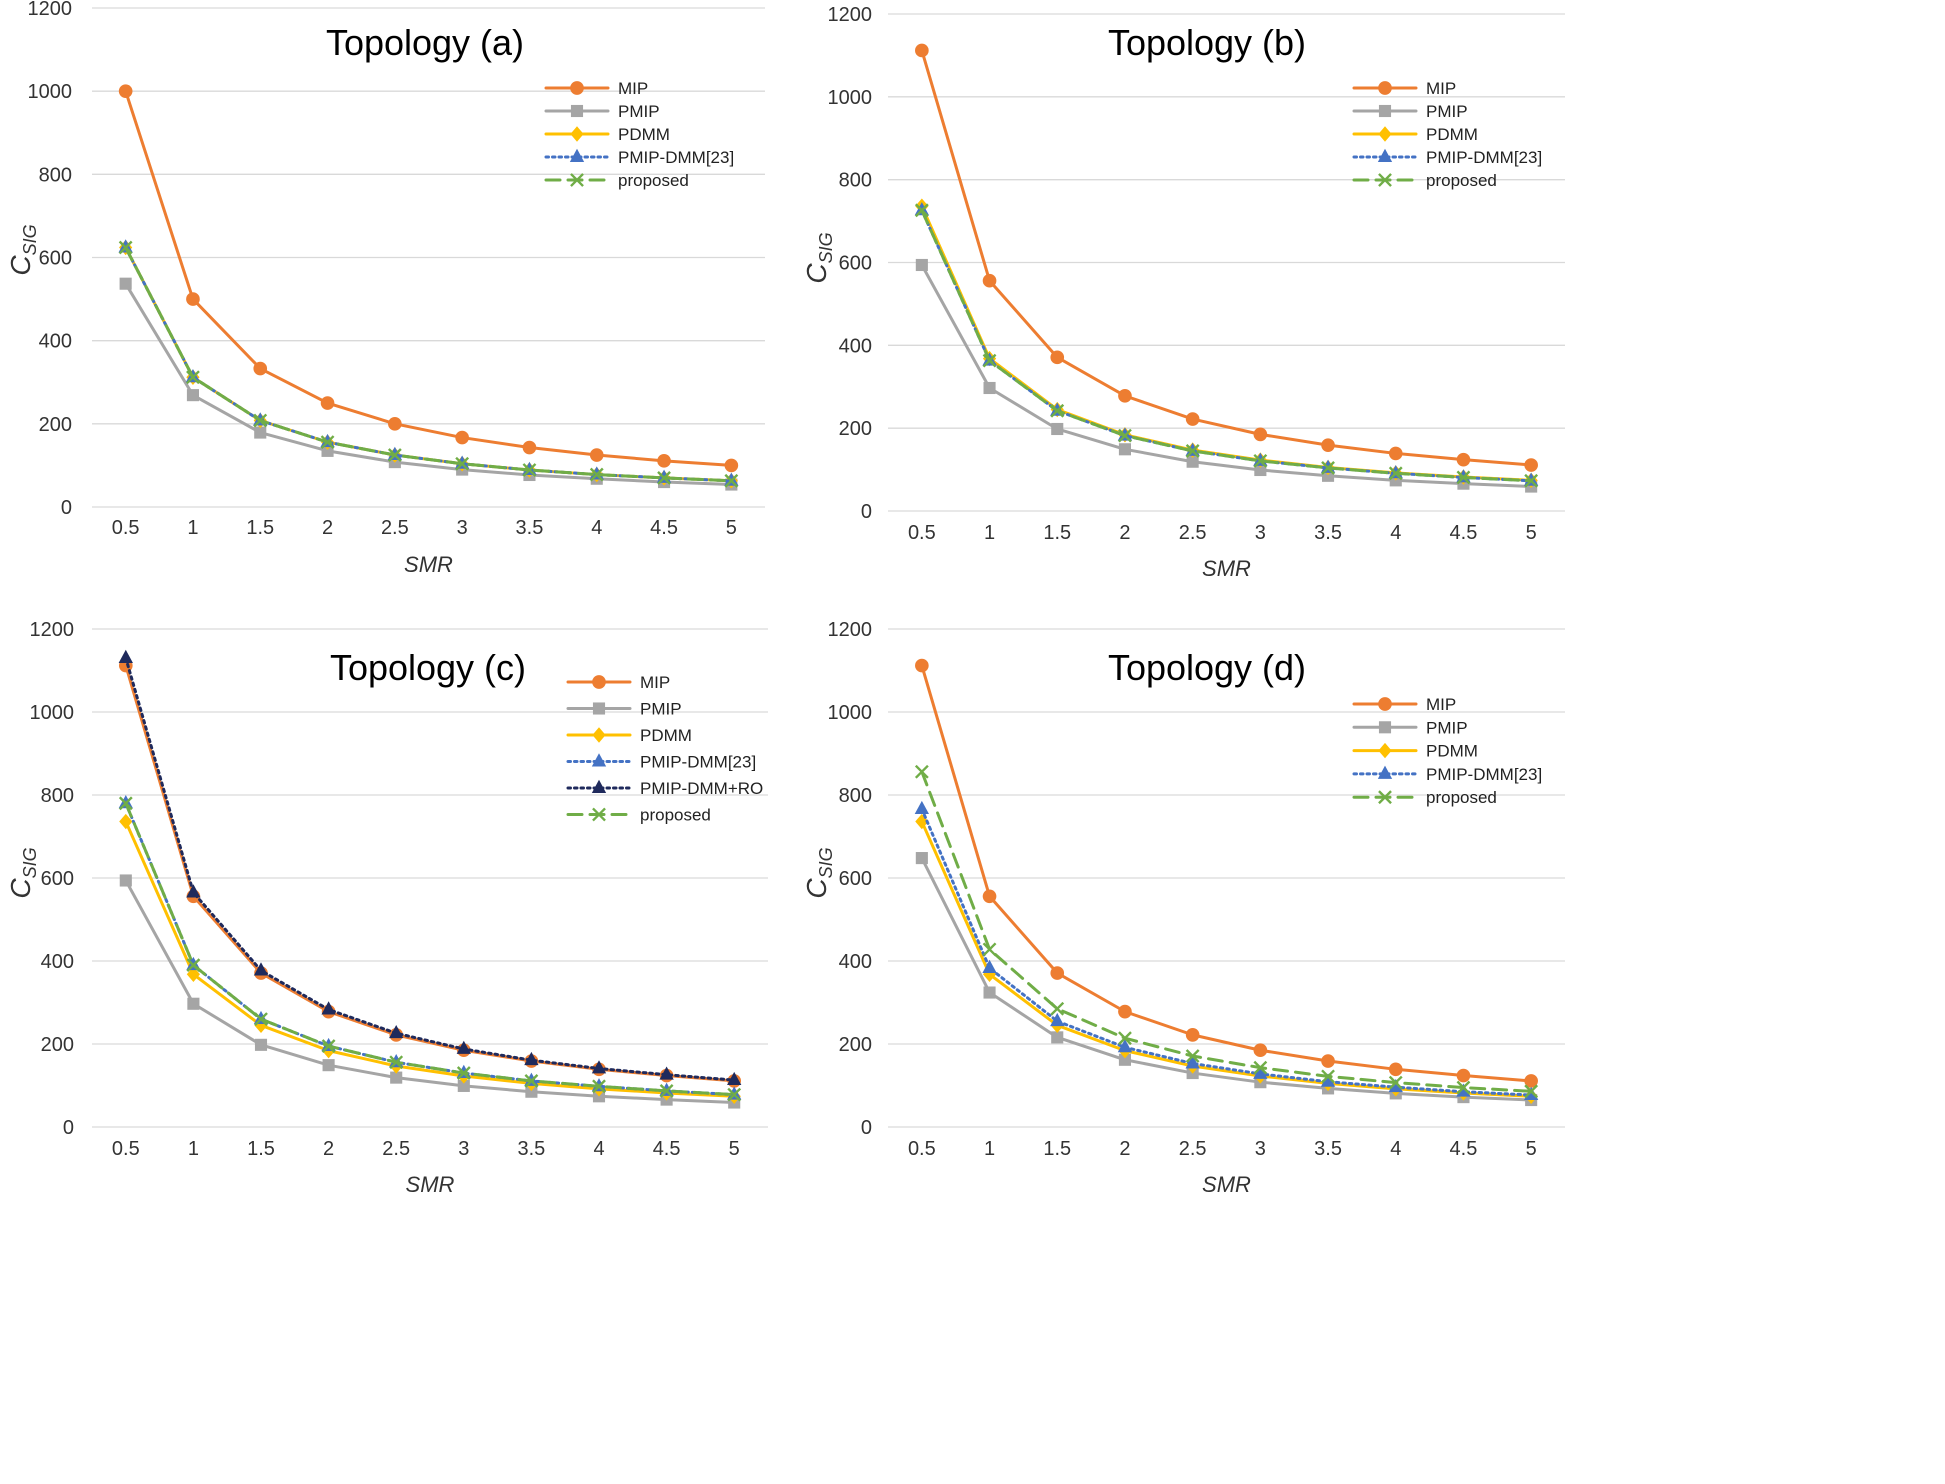 The height and width of the screenshot is (1484, 1945). Describe the element at coordinates (855, 264) in the screenshot. I see `y-tick-label: 600` at that location.